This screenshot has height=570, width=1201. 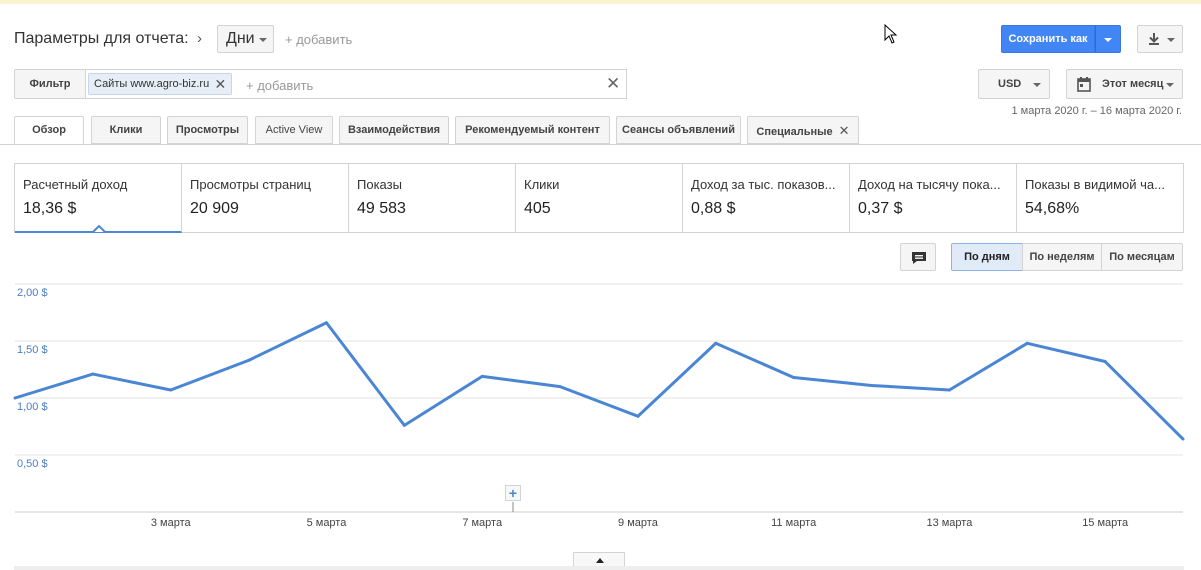 I want to click on save-as-button: Сохранить как, so click(x=1048, y=39).